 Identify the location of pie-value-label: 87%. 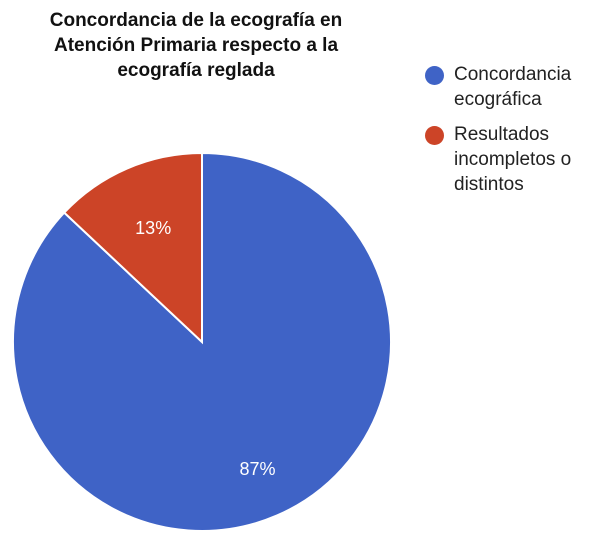
(257, 469).